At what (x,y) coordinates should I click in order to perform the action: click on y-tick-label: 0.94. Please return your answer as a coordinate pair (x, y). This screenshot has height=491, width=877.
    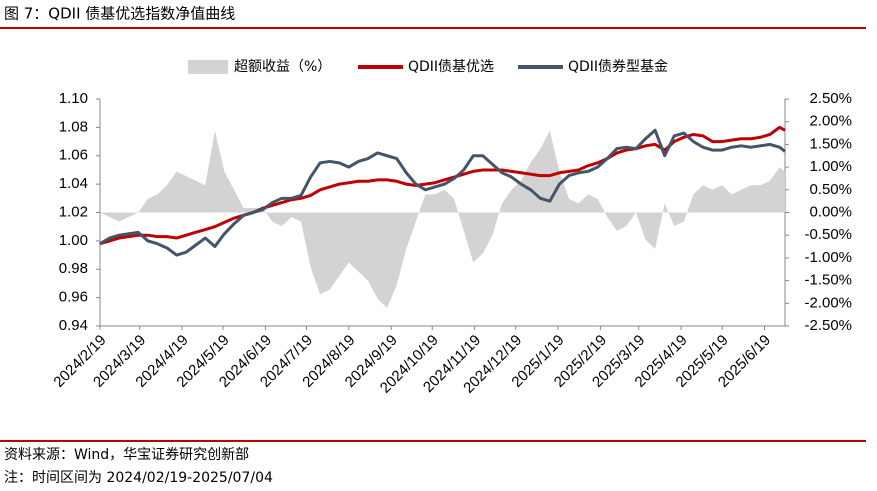
    Looking at the image, I should click on (73, 325).